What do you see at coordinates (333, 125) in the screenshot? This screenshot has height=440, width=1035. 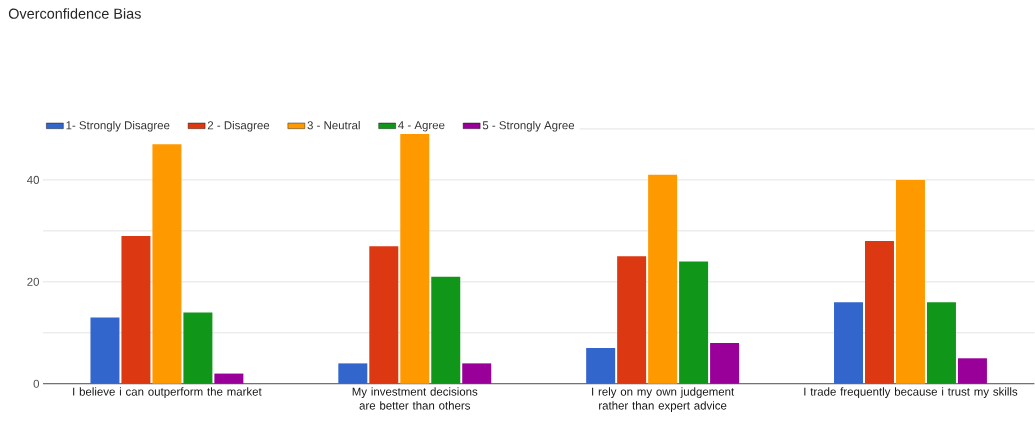 I see `legend-label: 3 - Neutral` at bounding box center [333, 125].